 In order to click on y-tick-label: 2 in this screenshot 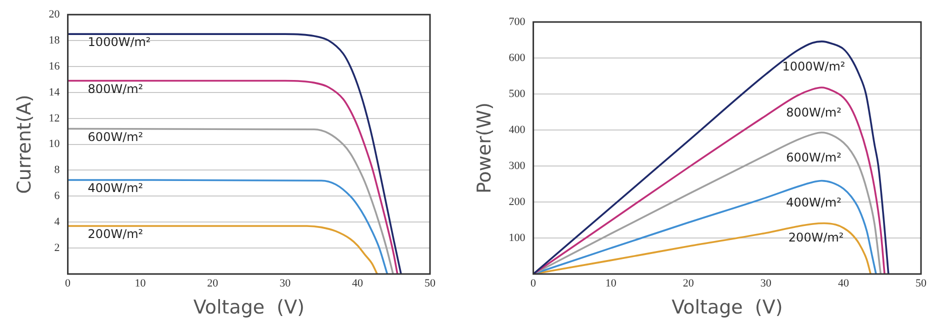, I will do `click(57, 248)`.